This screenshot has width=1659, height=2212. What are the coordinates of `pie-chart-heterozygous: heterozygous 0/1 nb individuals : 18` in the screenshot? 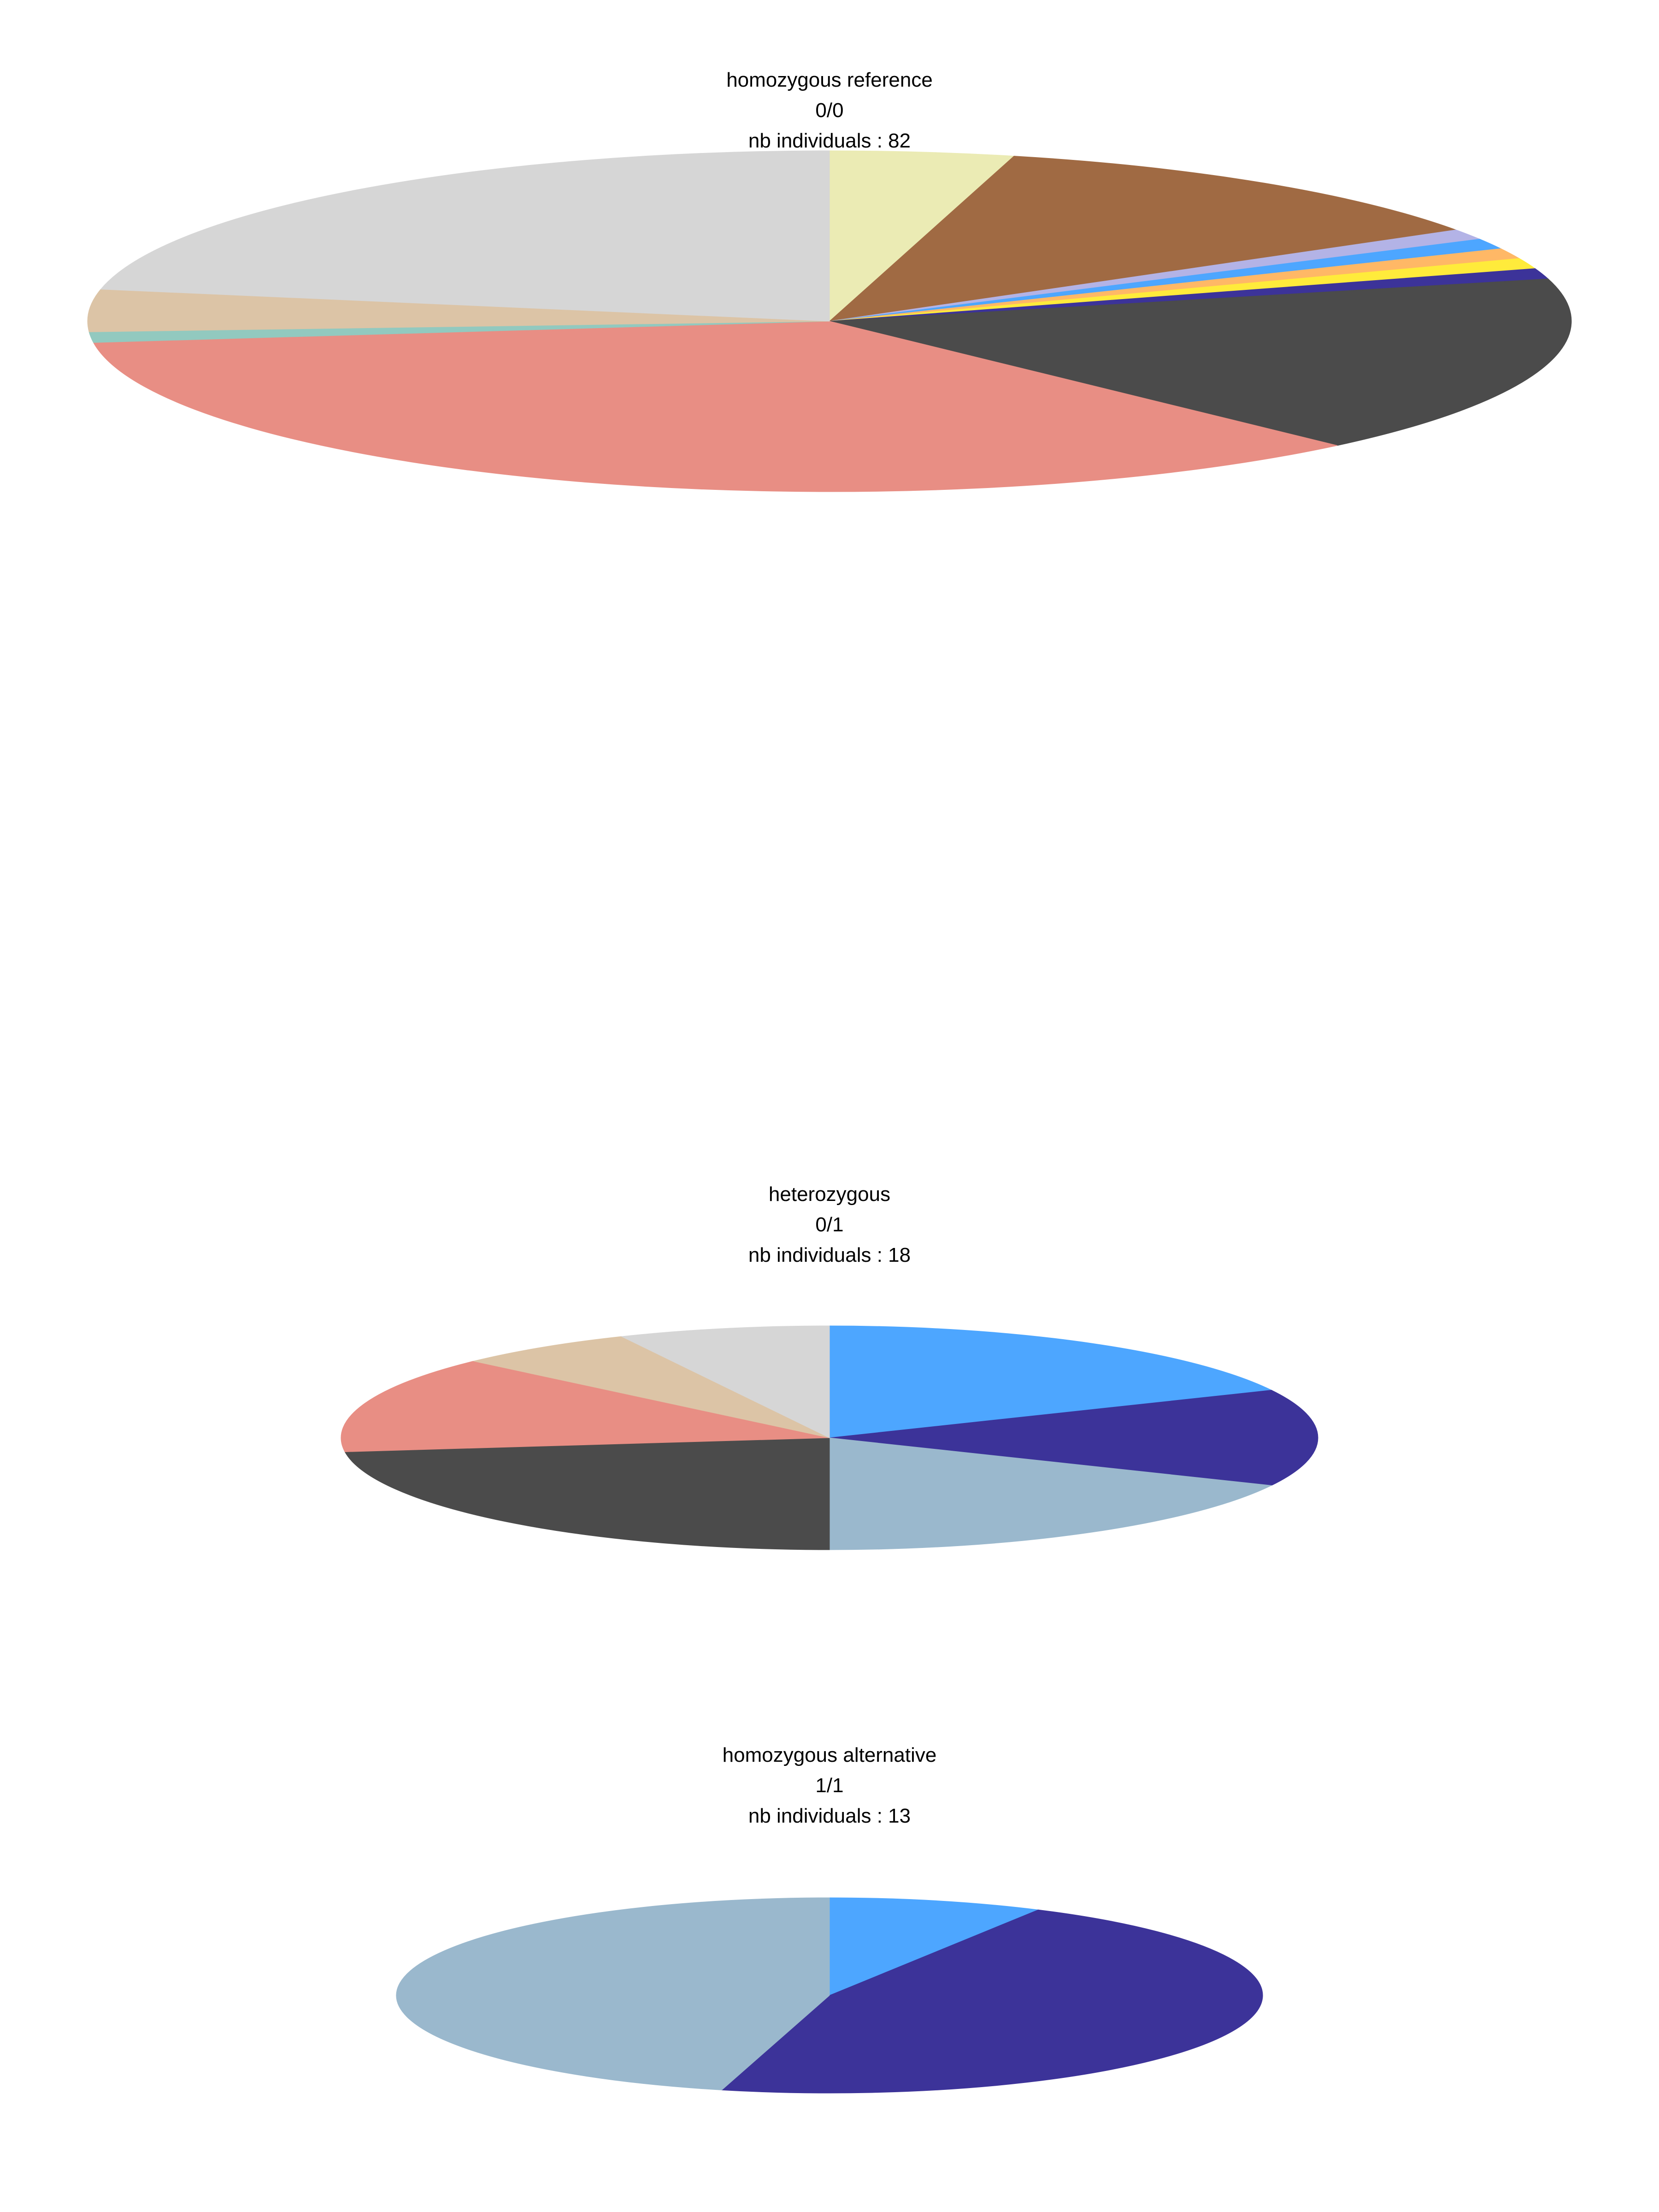 It's located at (829, 1366).